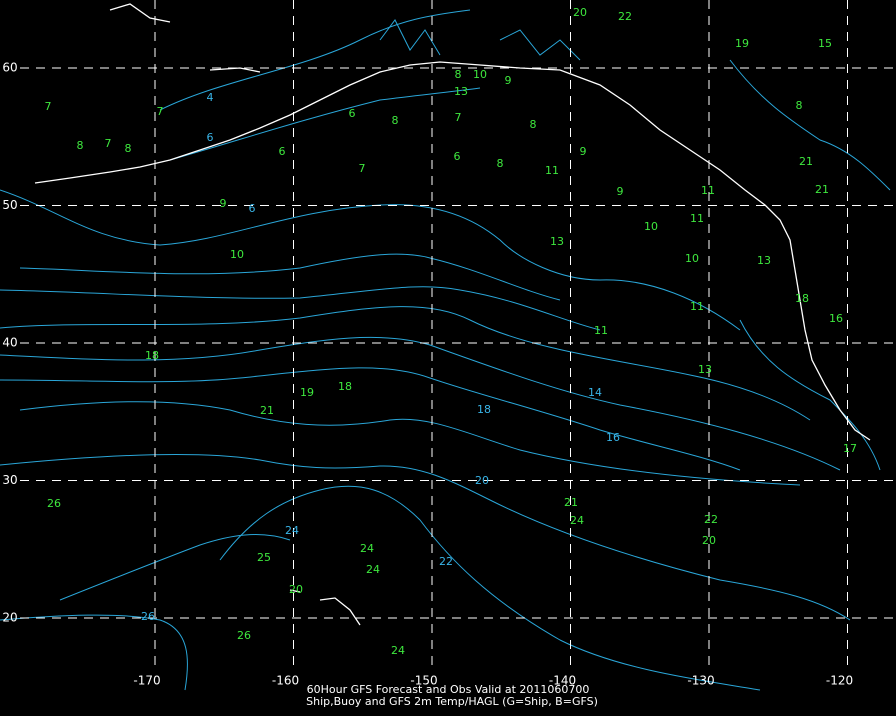 The image size is (896, 716). Describe the element at coordinates (285, 681) in the screenshot. I see `lon-tick-label: -160` at that location.